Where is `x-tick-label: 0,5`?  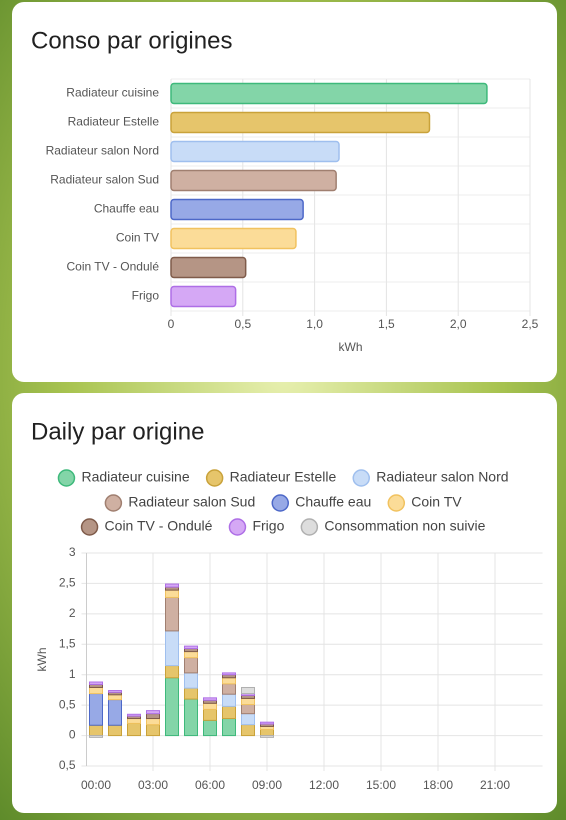 x-tick-label: 0,5 is located at coordinates (242, 324).